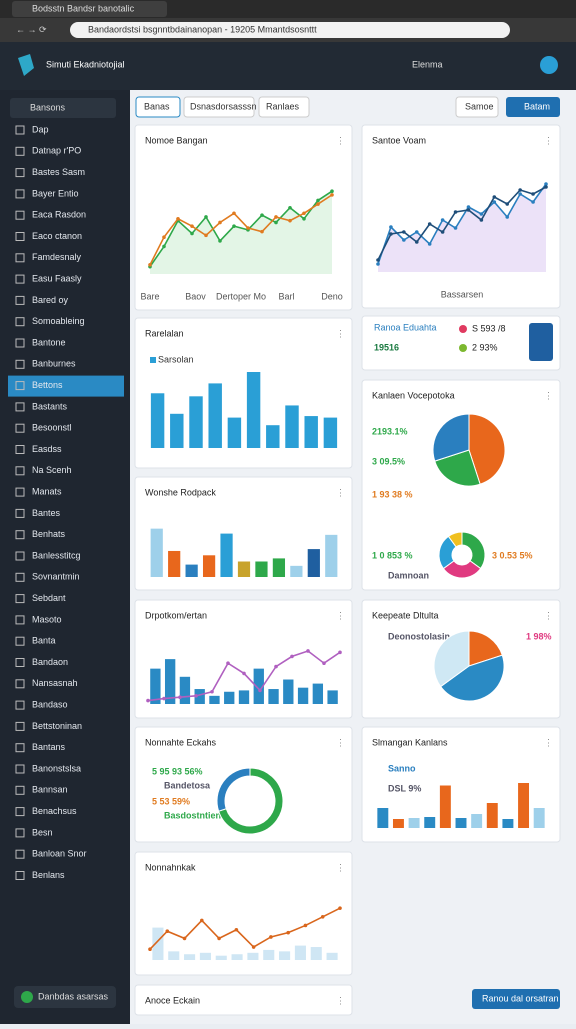  Describe the element at coordinates (55, 683) in the screenshot. I see `sidebar-item: Nansasnah` at that location.